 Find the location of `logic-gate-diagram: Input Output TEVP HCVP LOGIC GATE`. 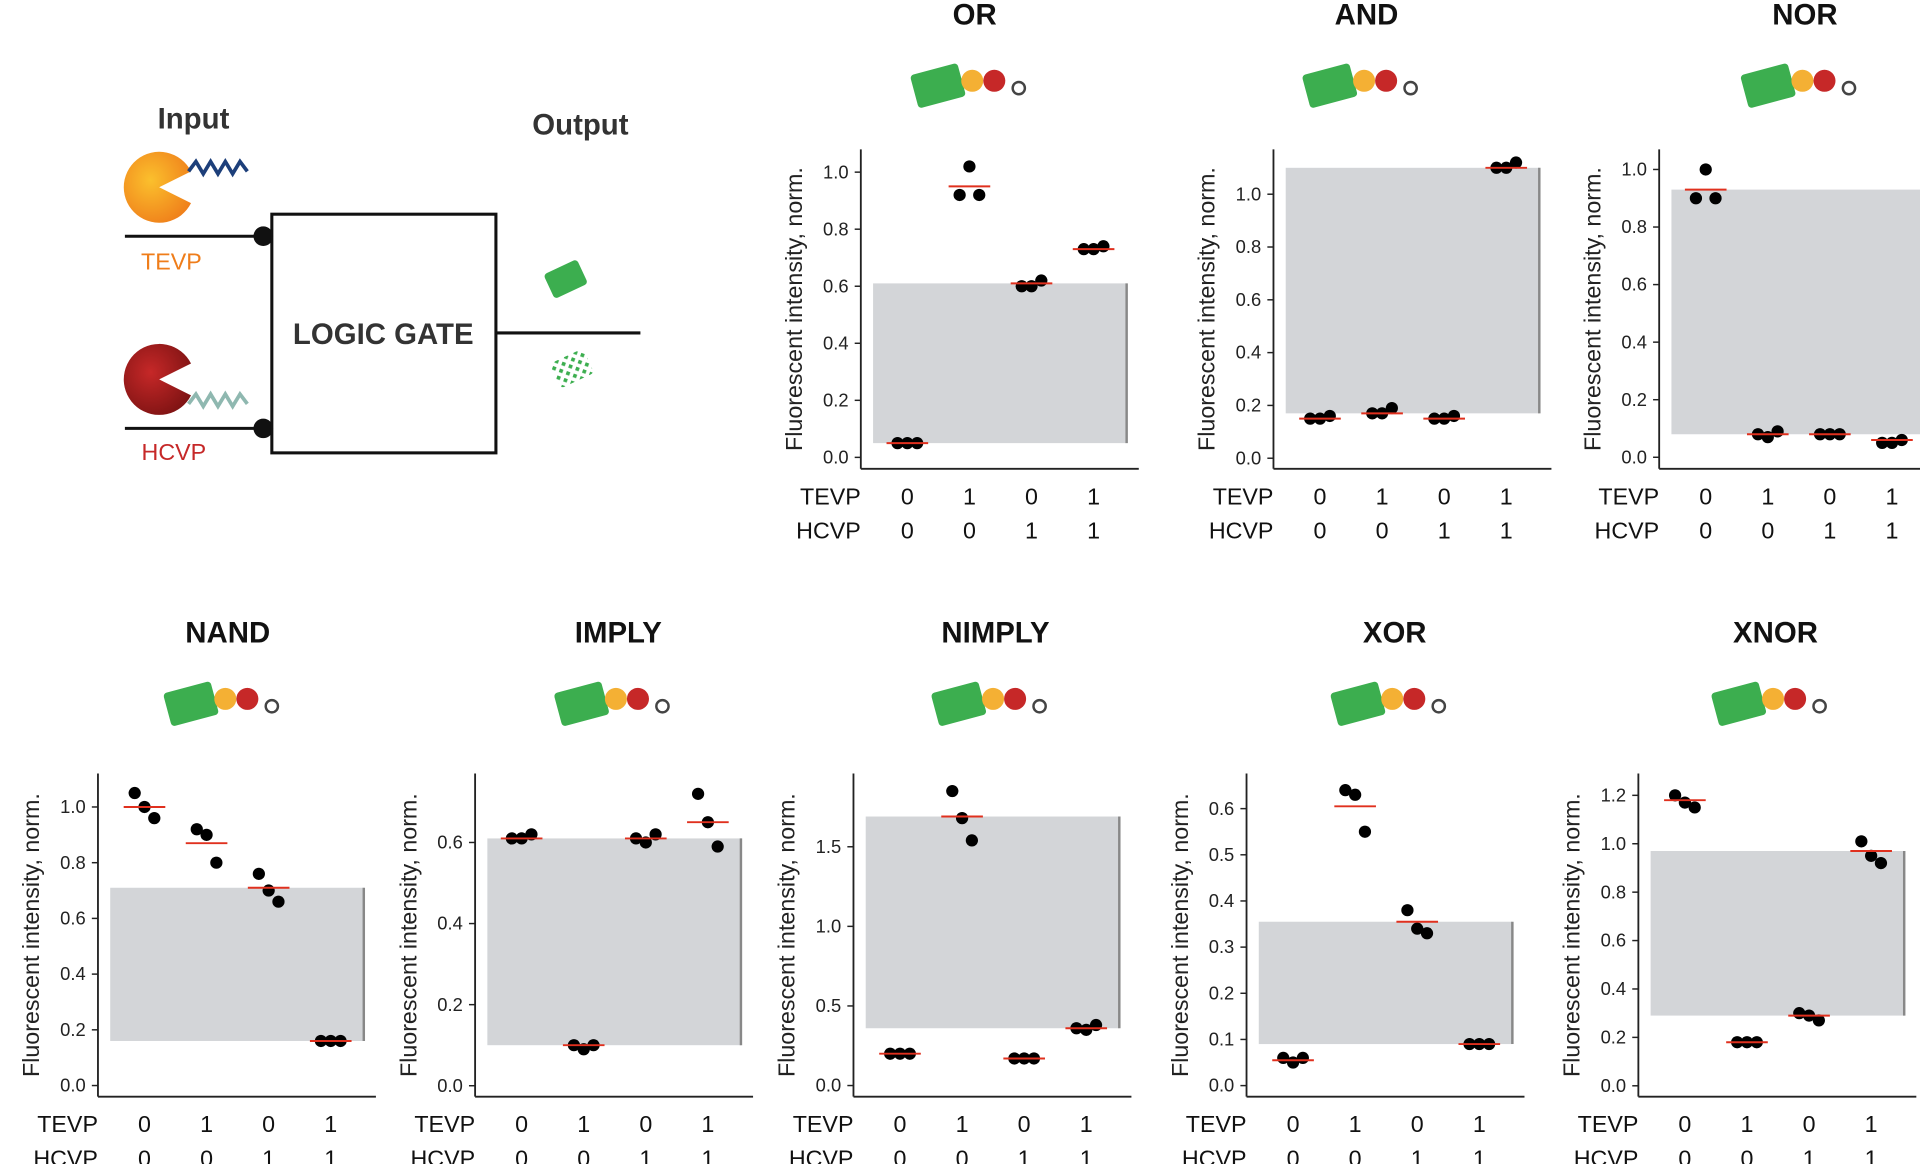

logic-gate-diagram: Input Output TEVP HCVP LOGIC GATE is located at coordinates (382, 284).